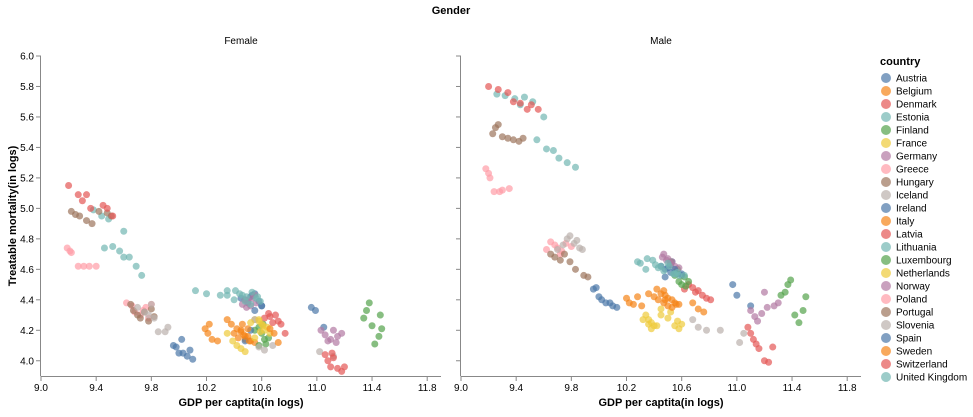  Describe the element at coordinates (27, 239) in the screenshot. I see `y-tick-label: 4.8` at that location.